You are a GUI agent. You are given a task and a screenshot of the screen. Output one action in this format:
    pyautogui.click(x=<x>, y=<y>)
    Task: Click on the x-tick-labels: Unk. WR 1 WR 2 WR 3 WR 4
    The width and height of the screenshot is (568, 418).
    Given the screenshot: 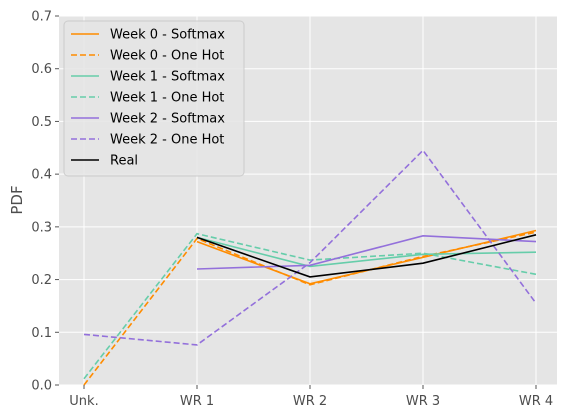 What is the action you would take?
    pyautogui.click(x=311, y=397)
    